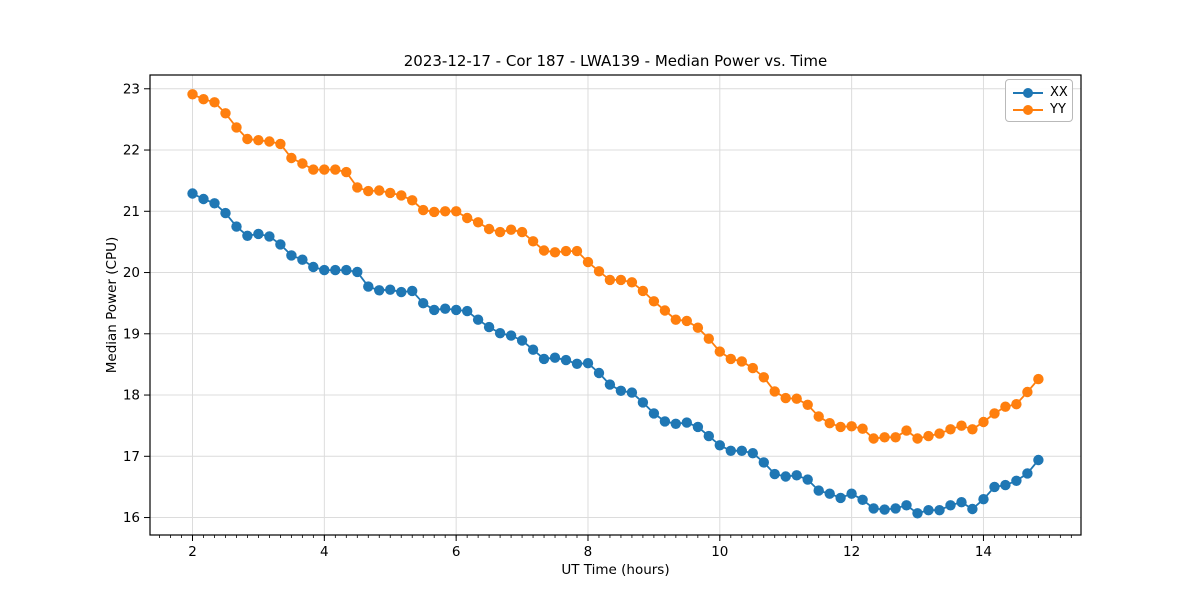 This screenshot has width=1200, height=600. I want to click on y-tick-label: 23, so click(131, 89).